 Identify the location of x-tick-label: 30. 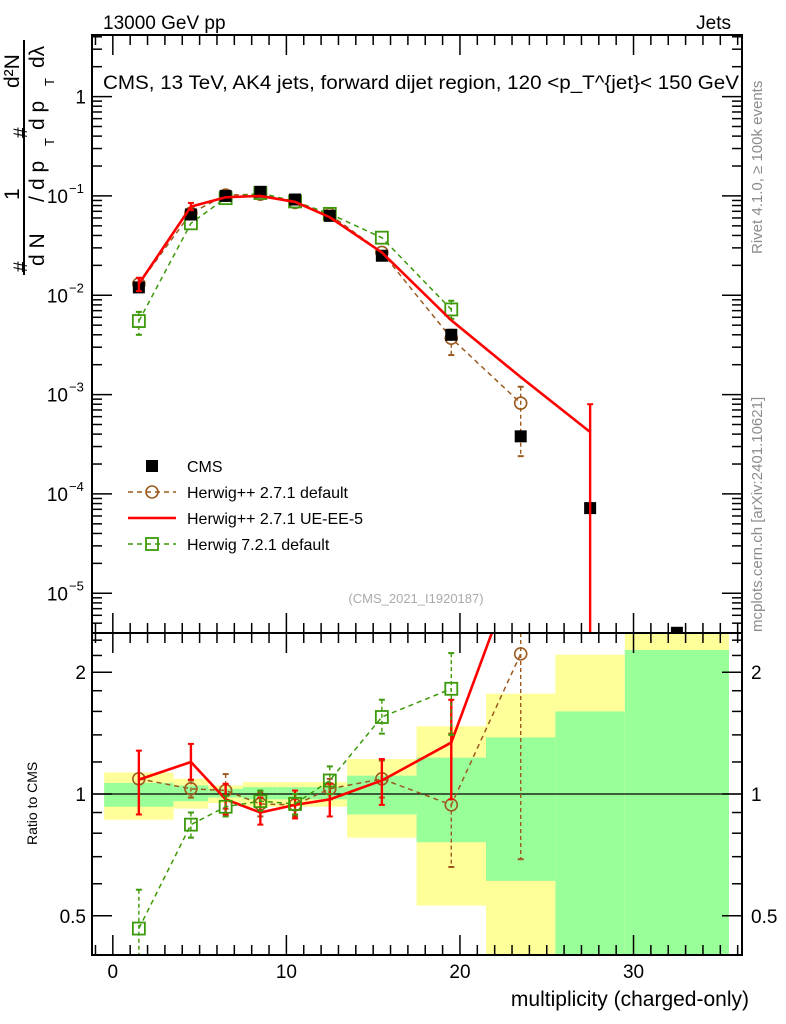
(633, 972).